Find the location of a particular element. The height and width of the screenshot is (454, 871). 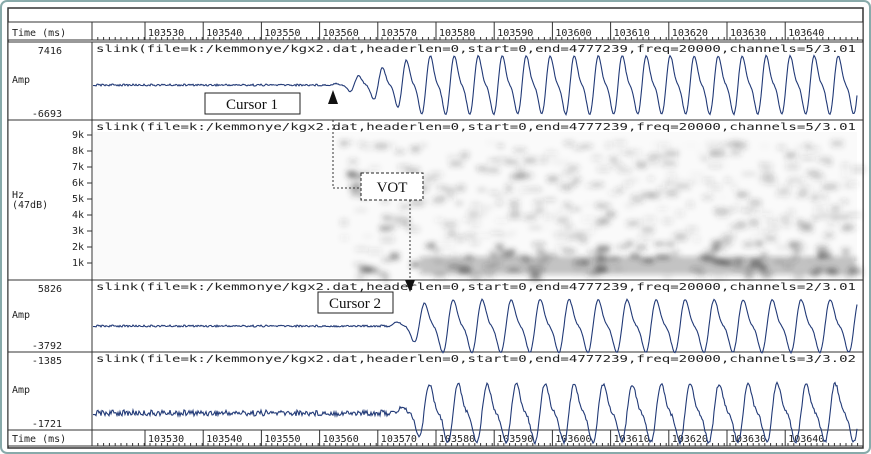

time-tick-label: 103590 is located at coordinates (515, 439).